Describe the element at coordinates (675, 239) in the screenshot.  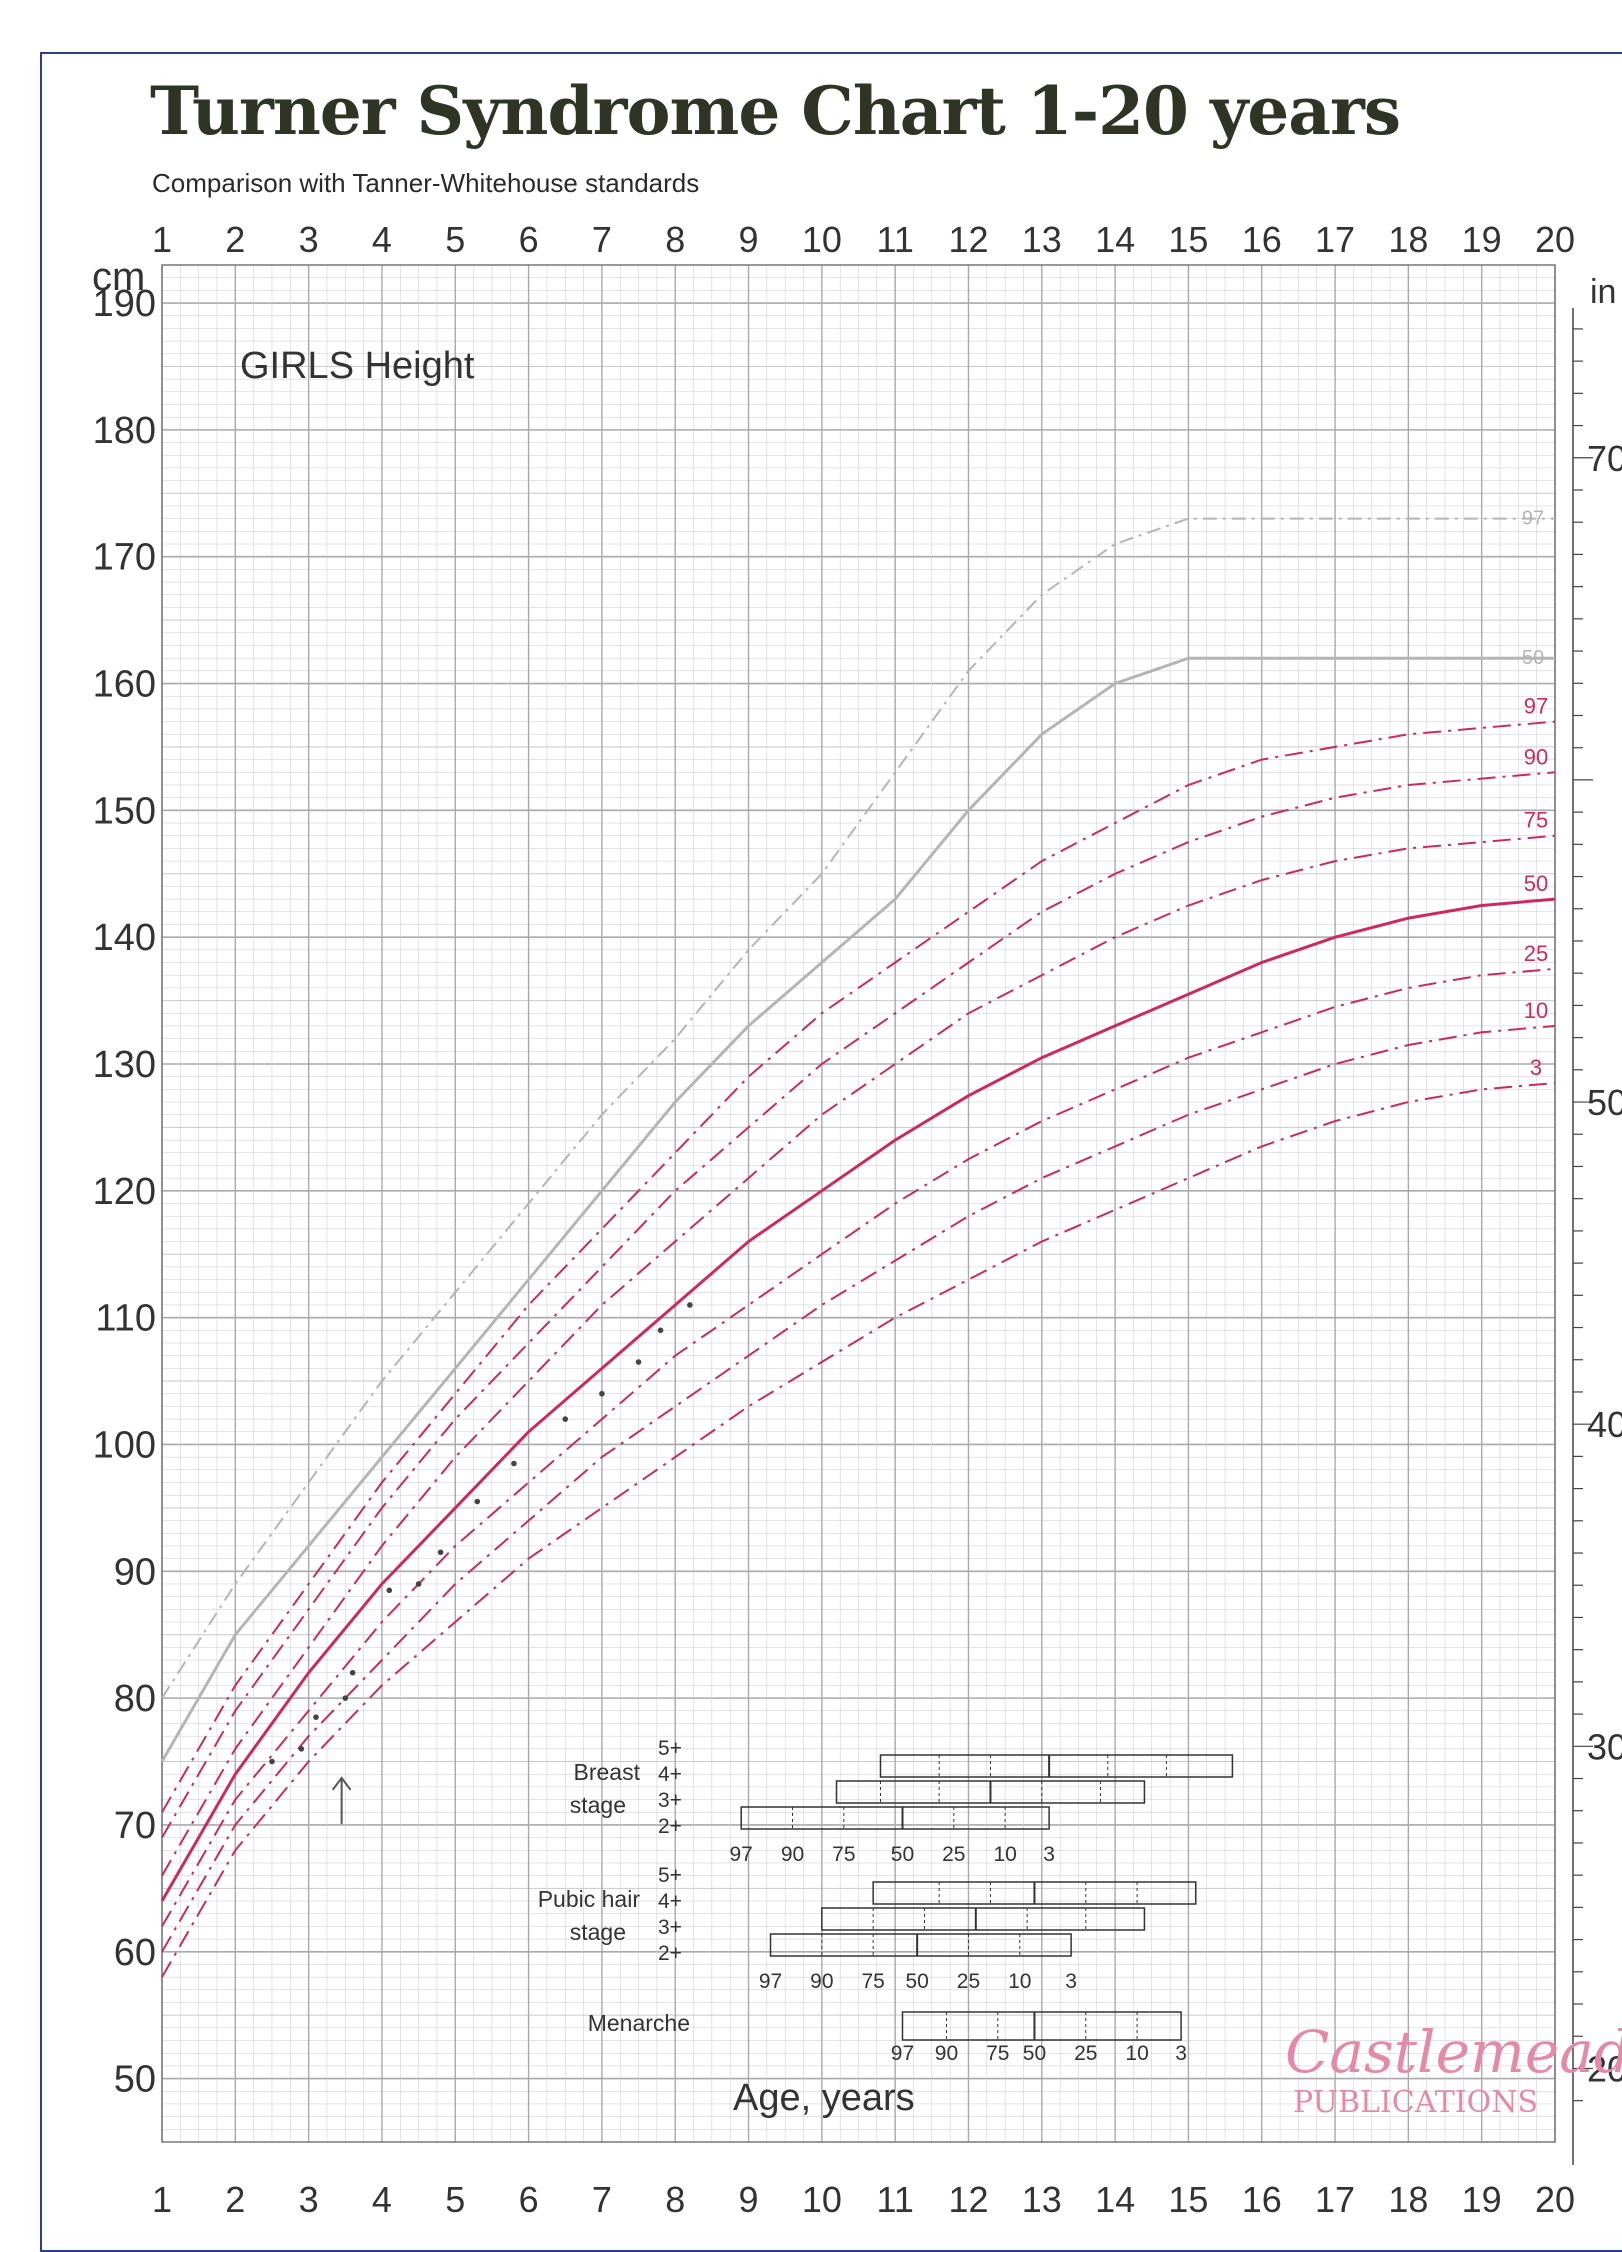
I see `x-tick-label-top: 8` at that location.